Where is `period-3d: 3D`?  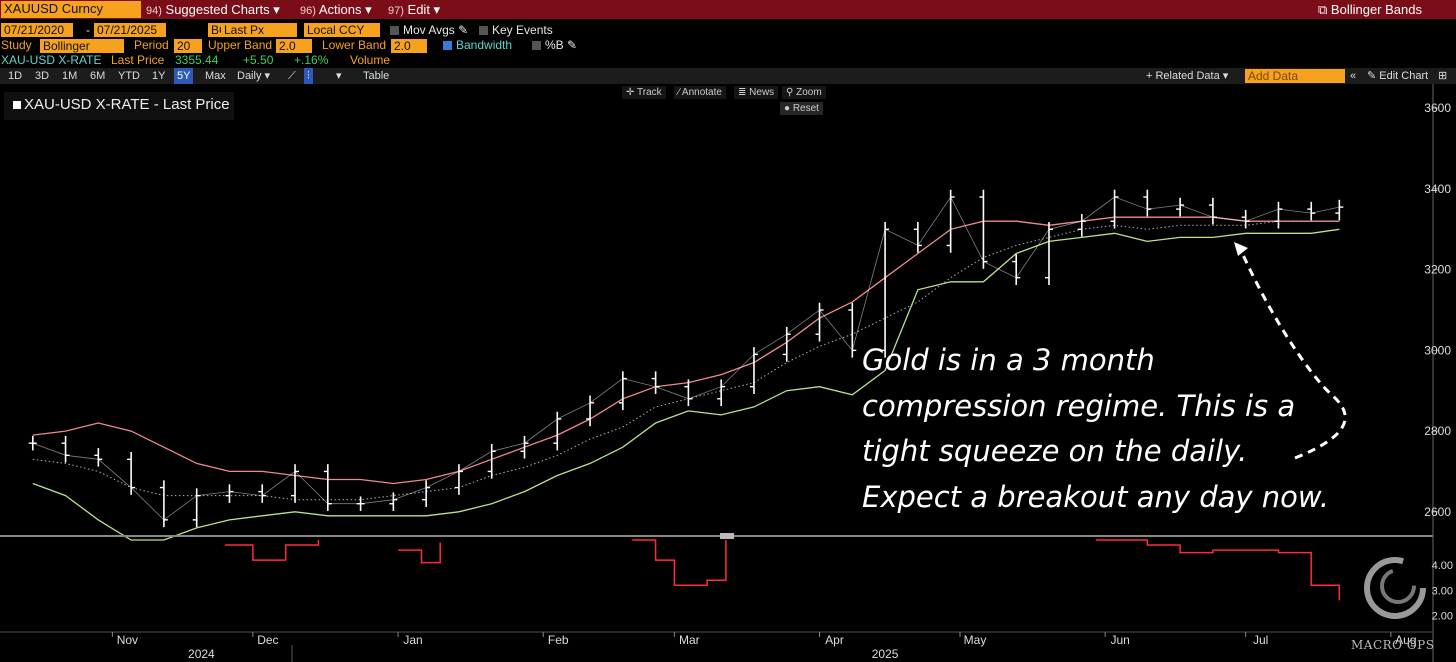 period-3d: 3D is located at coordinates (42, 76).